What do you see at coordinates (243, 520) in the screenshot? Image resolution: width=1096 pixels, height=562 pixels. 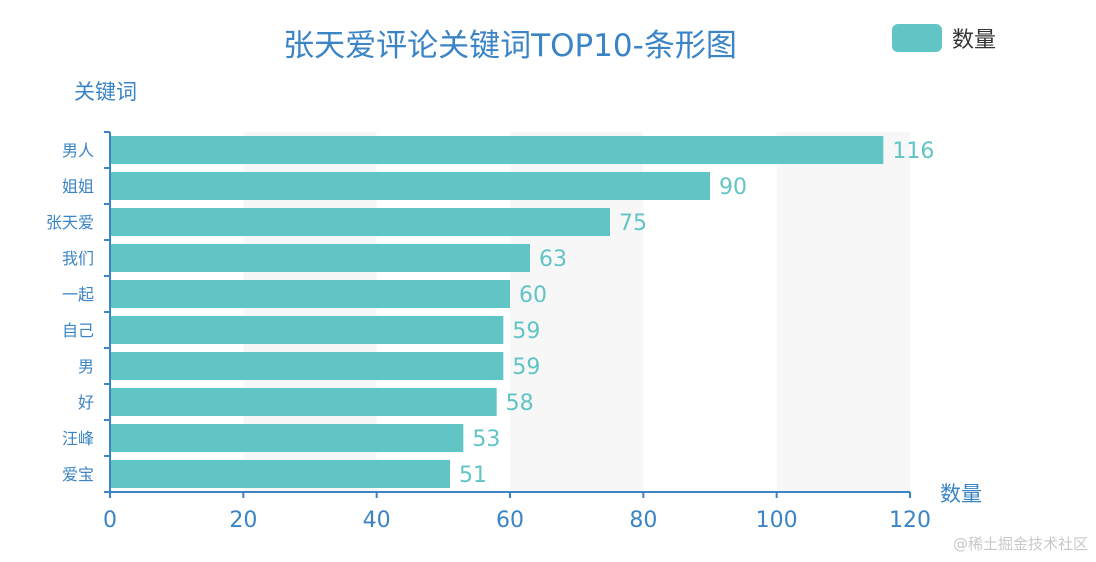 I see `x-tick-label: 20` at bounding box center [243, 520].